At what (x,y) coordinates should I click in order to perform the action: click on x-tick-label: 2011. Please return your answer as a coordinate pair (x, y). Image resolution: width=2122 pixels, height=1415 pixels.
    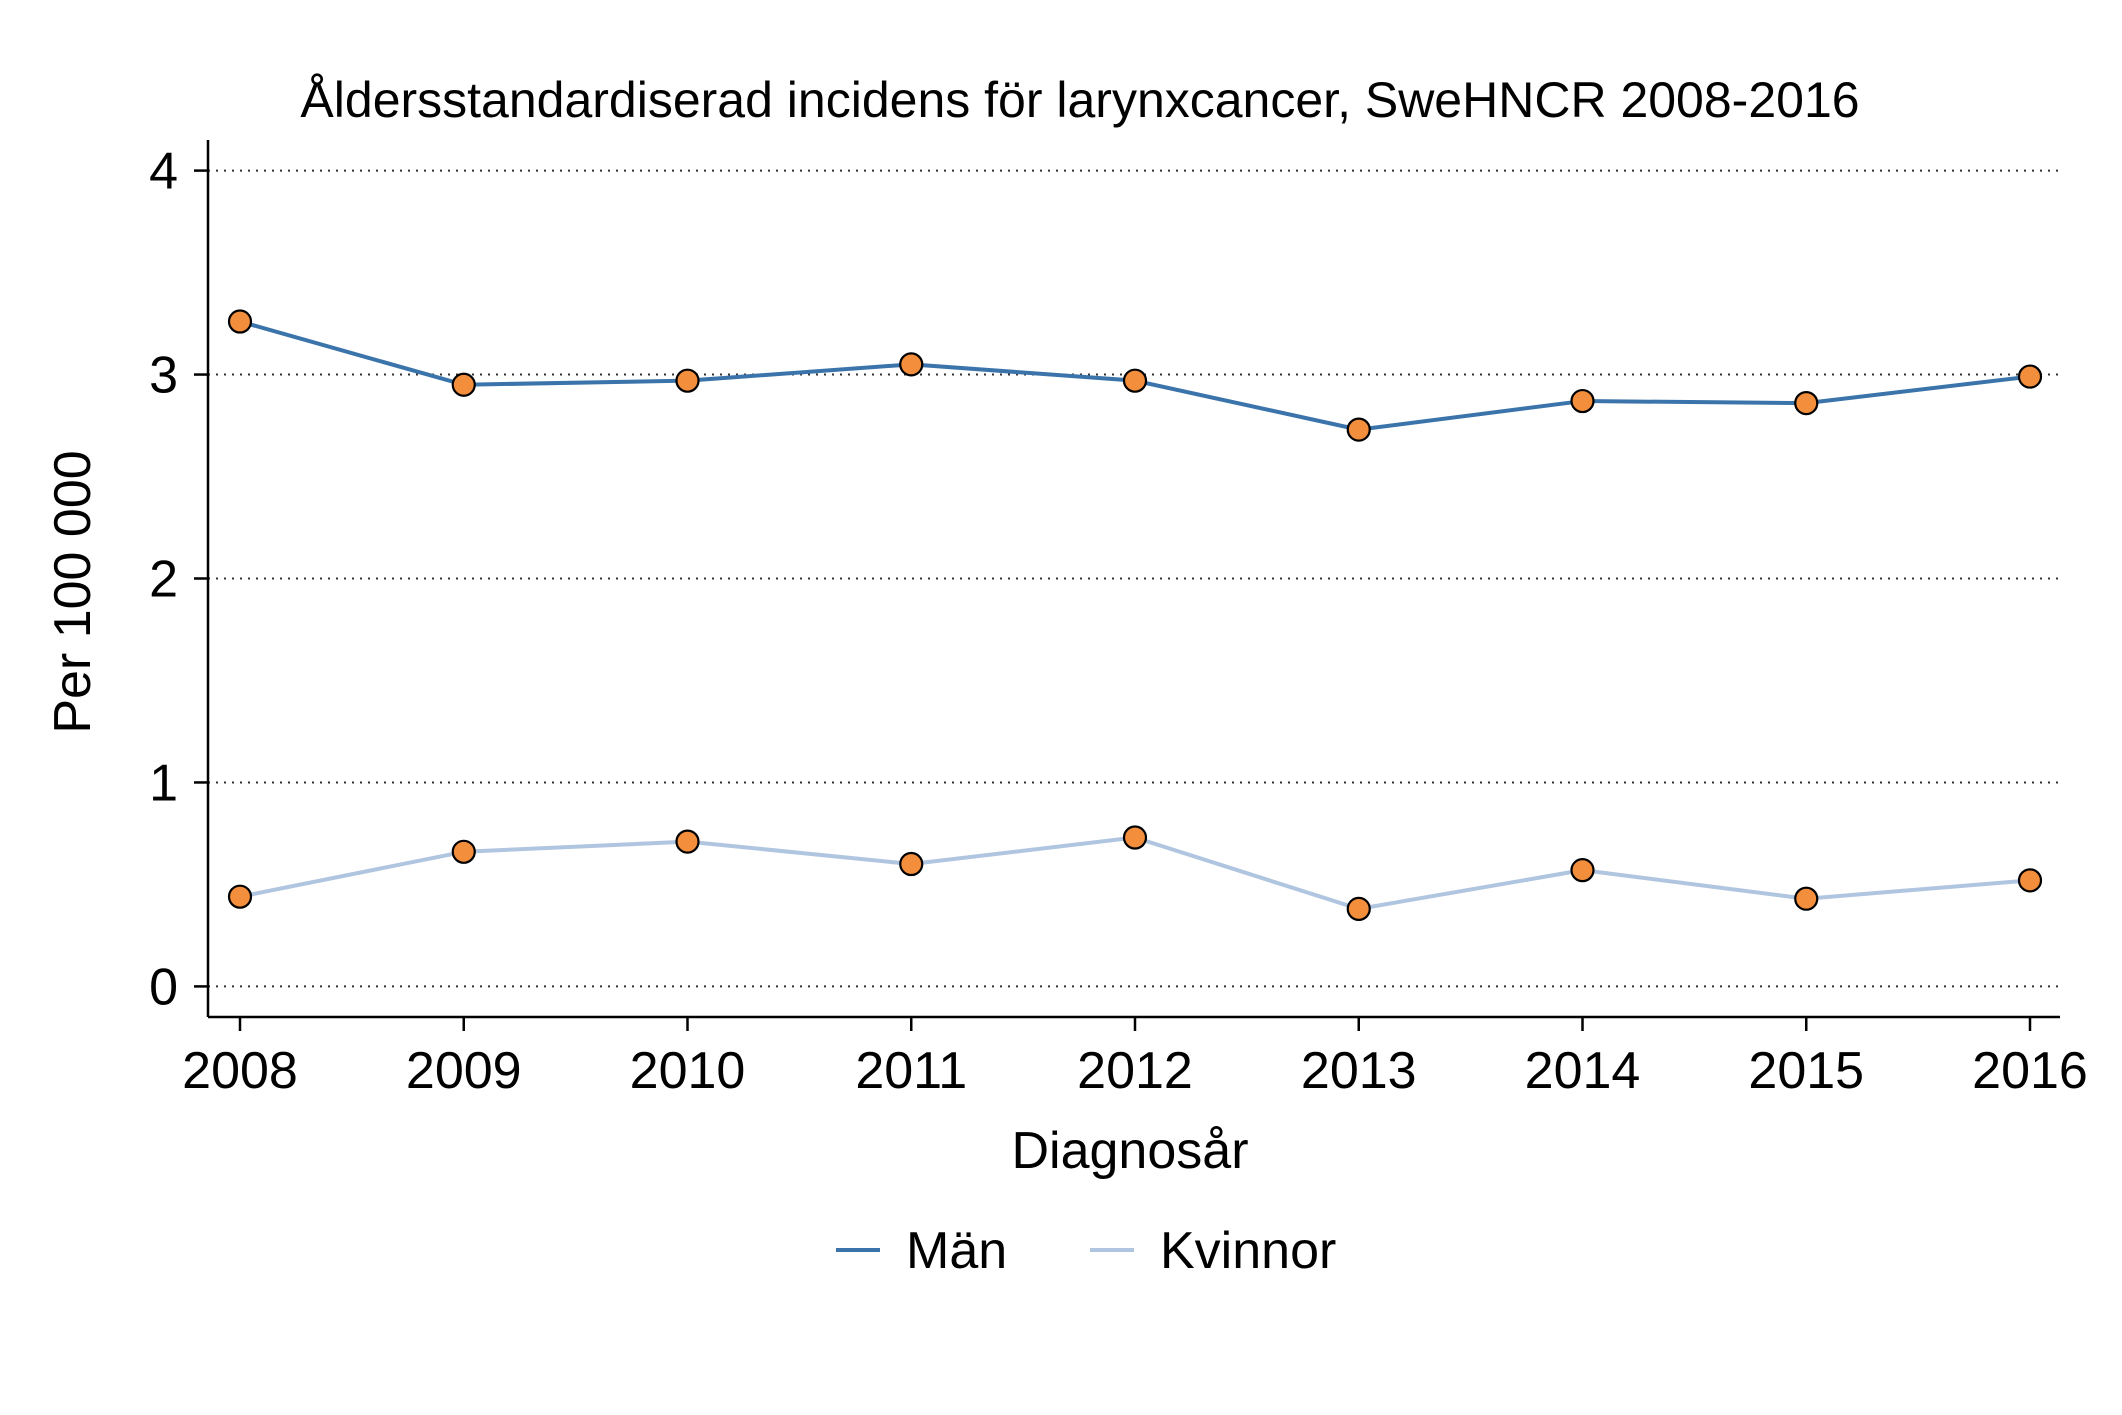
    Looking at the image, I should click on (911, 1071).